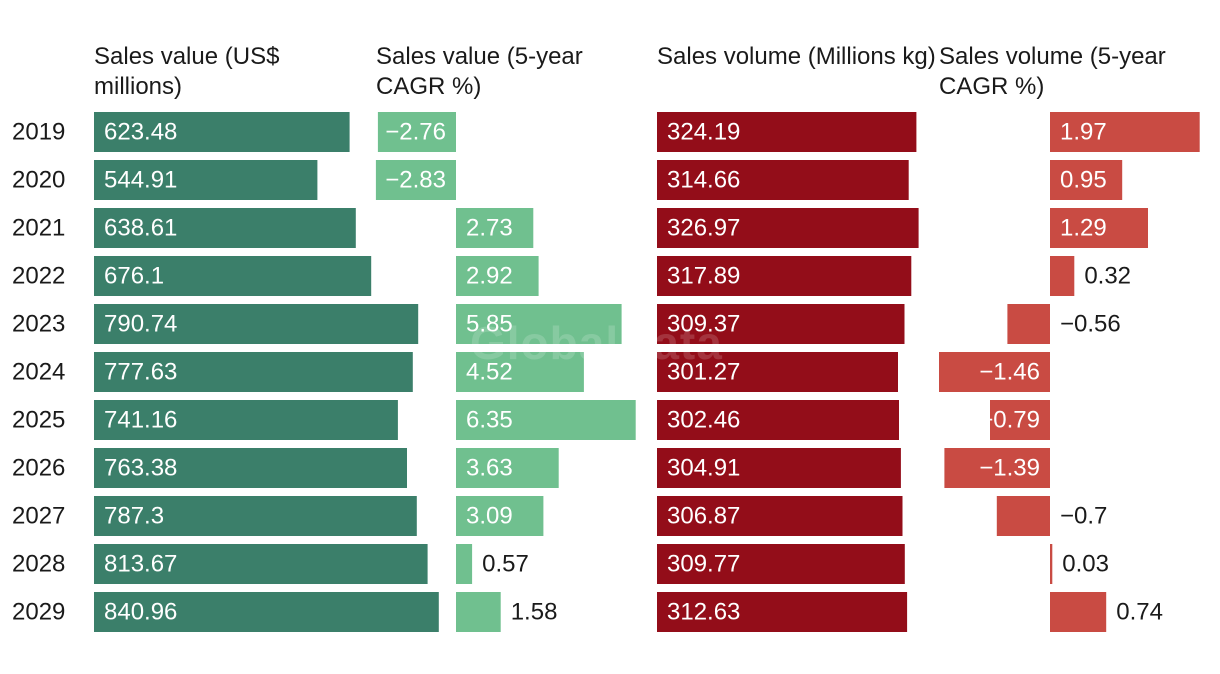  Describe the element at coordinates (489, 324) in the screenshot. I see `sales-value-cagr-label-2023: 5.85` at that location.